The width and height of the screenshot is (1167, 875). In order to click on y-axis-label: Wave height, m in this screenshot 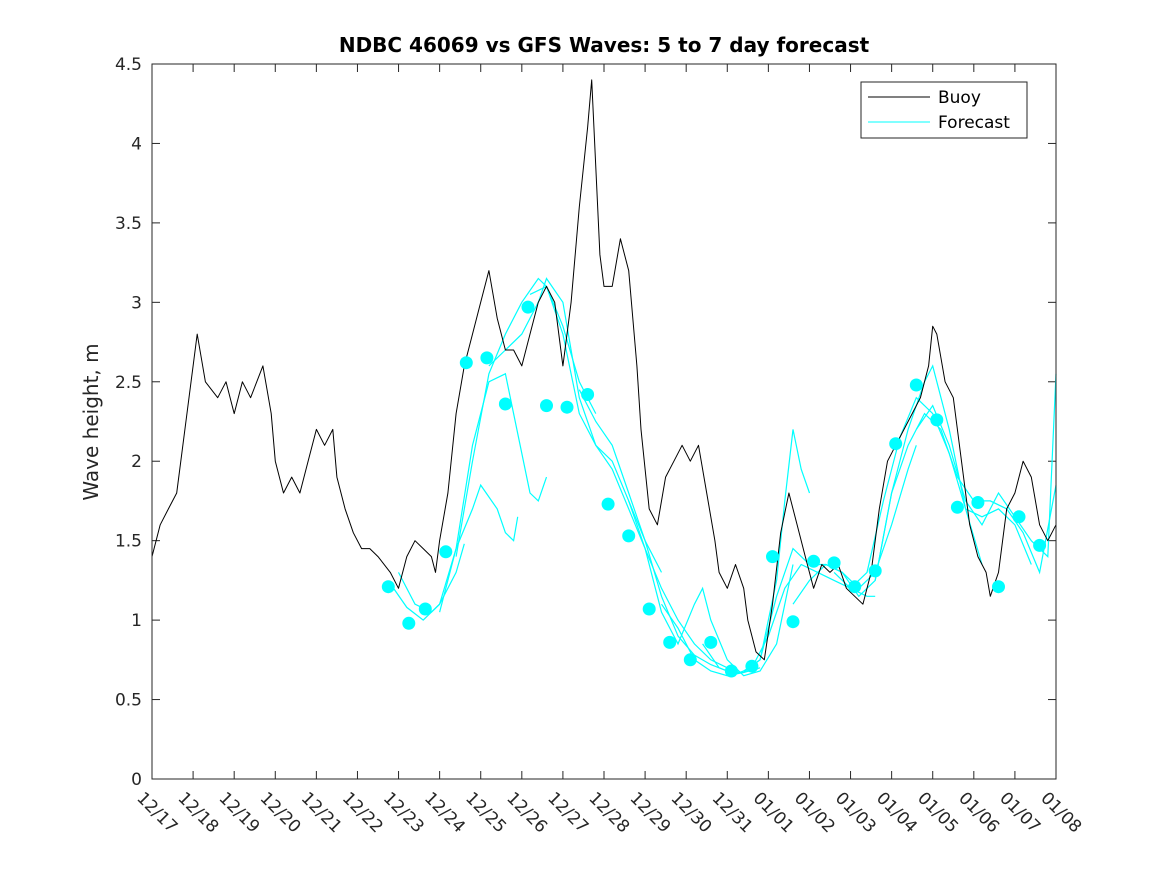, I will do `click(91, 421)`.